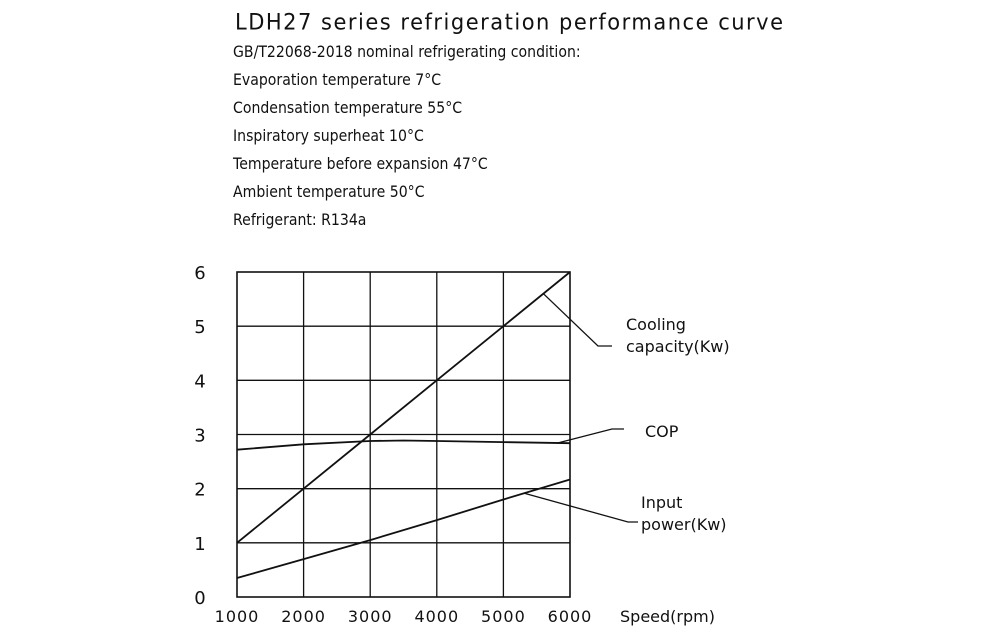 The height and width of the screenshot is (639, 1000). I want to click on cop-leader, so click(590, 436).